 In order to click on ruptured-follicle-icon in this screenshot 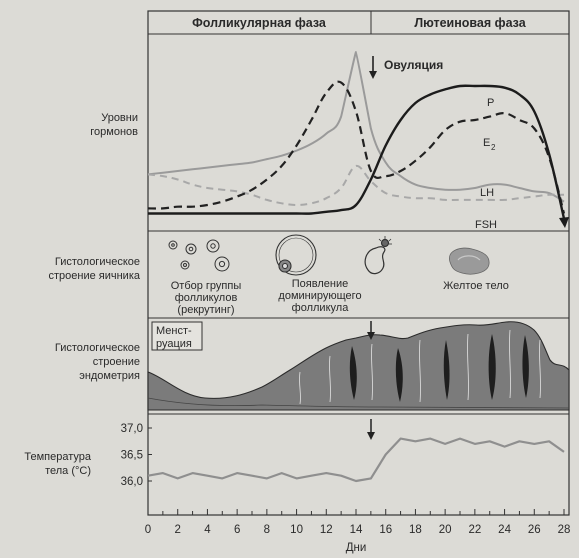, I will do `click(378, 255)`.